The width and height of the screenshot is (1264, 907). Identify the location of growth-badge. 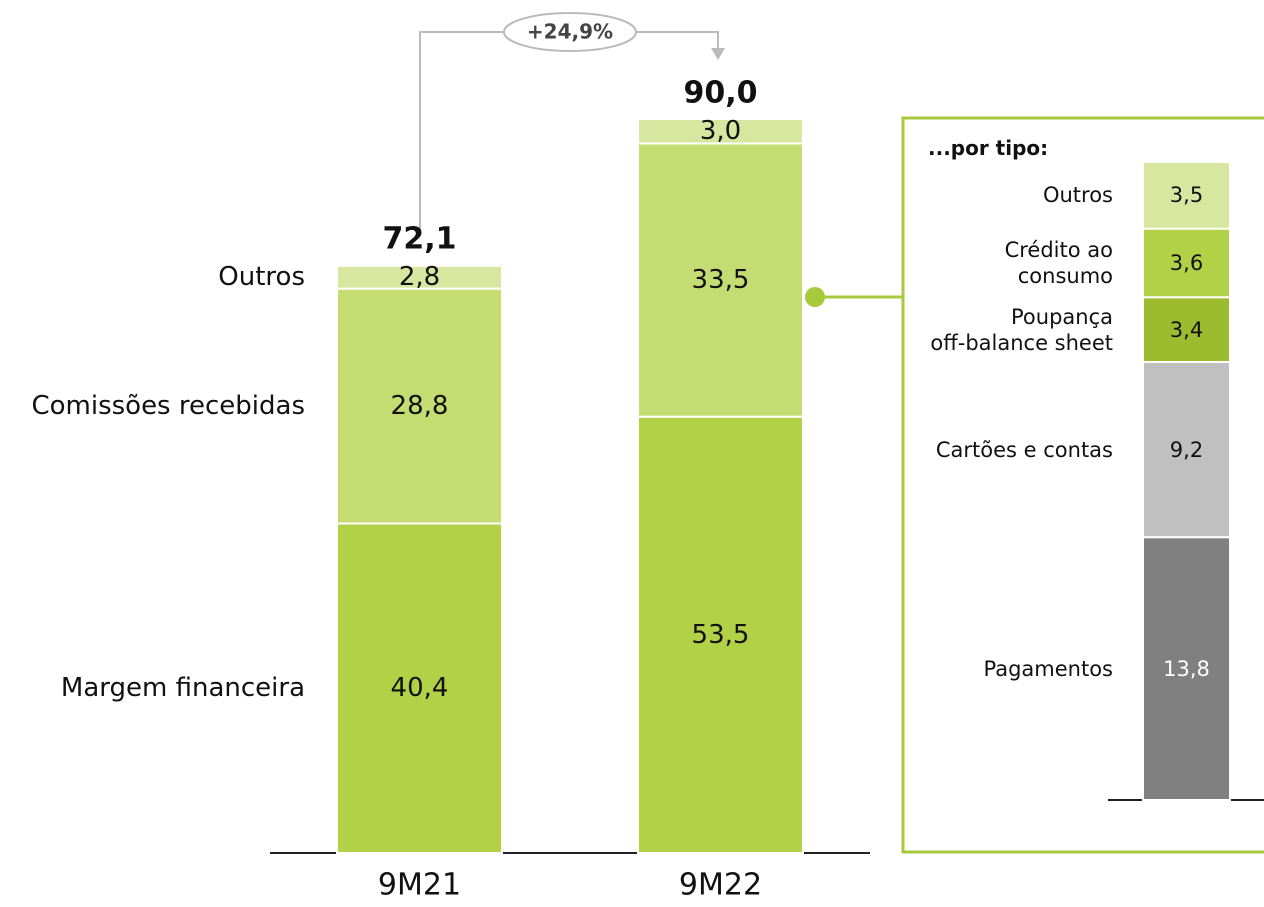
(570, 32).